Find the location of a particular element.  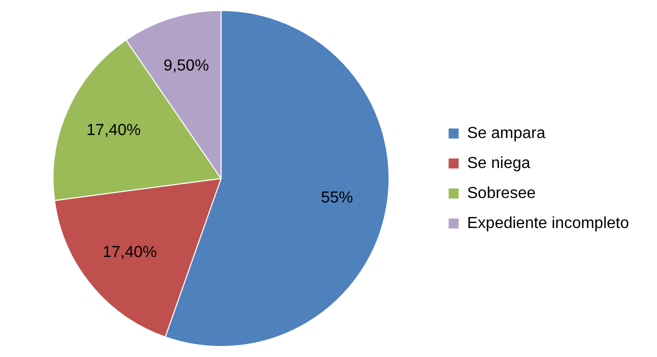

data-label: 55% is located at coordinates (336, 198).